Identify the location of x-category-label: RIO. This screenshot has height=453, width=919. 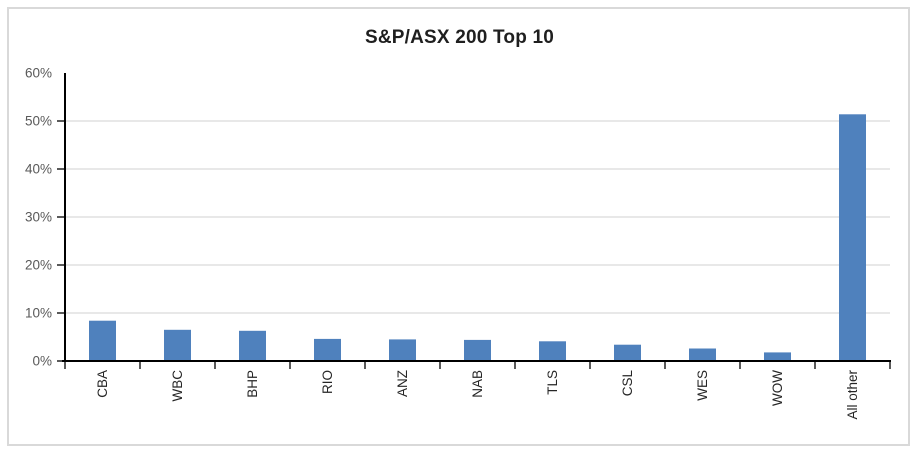
(327, 382).